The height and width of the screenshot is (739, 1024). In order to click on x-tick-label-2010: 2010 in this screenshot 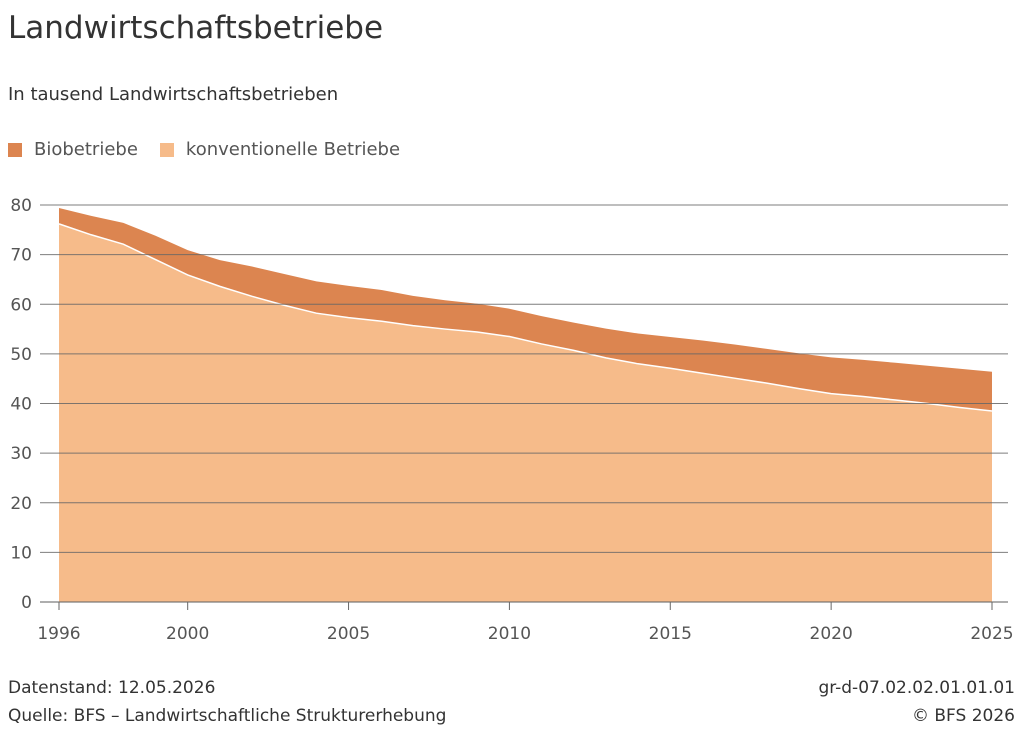, I will do `click(509, 634)`.